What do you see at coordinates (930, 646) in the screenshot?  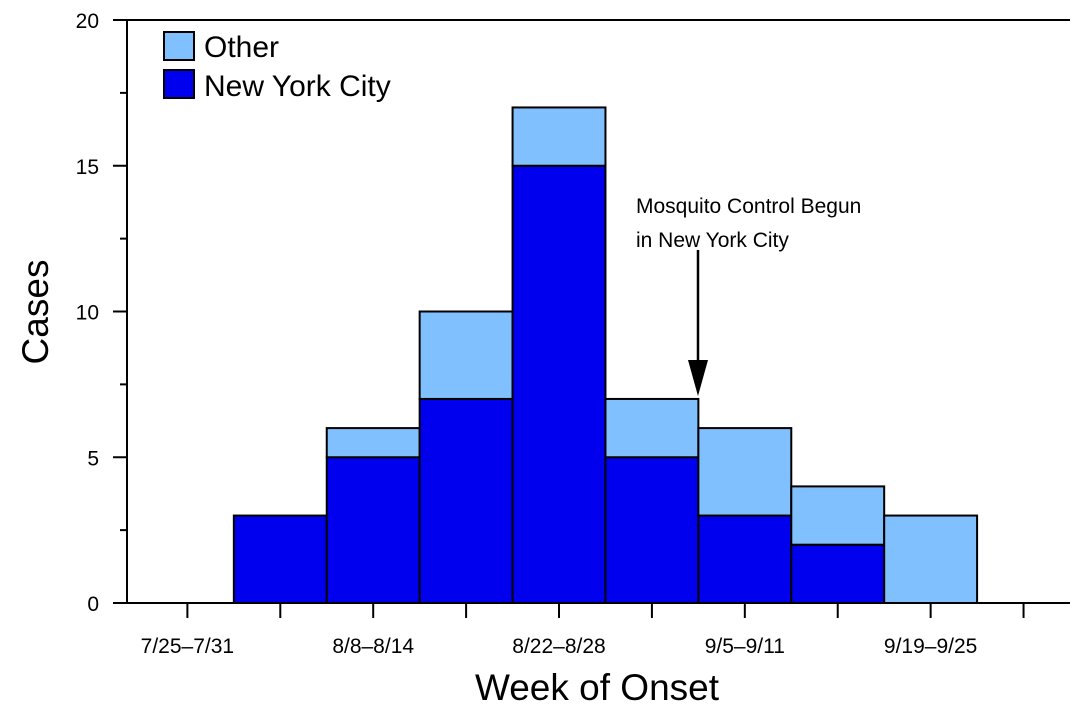 I see `x-tick-label: 9/19–9/25` at bounding box center [930, 646].